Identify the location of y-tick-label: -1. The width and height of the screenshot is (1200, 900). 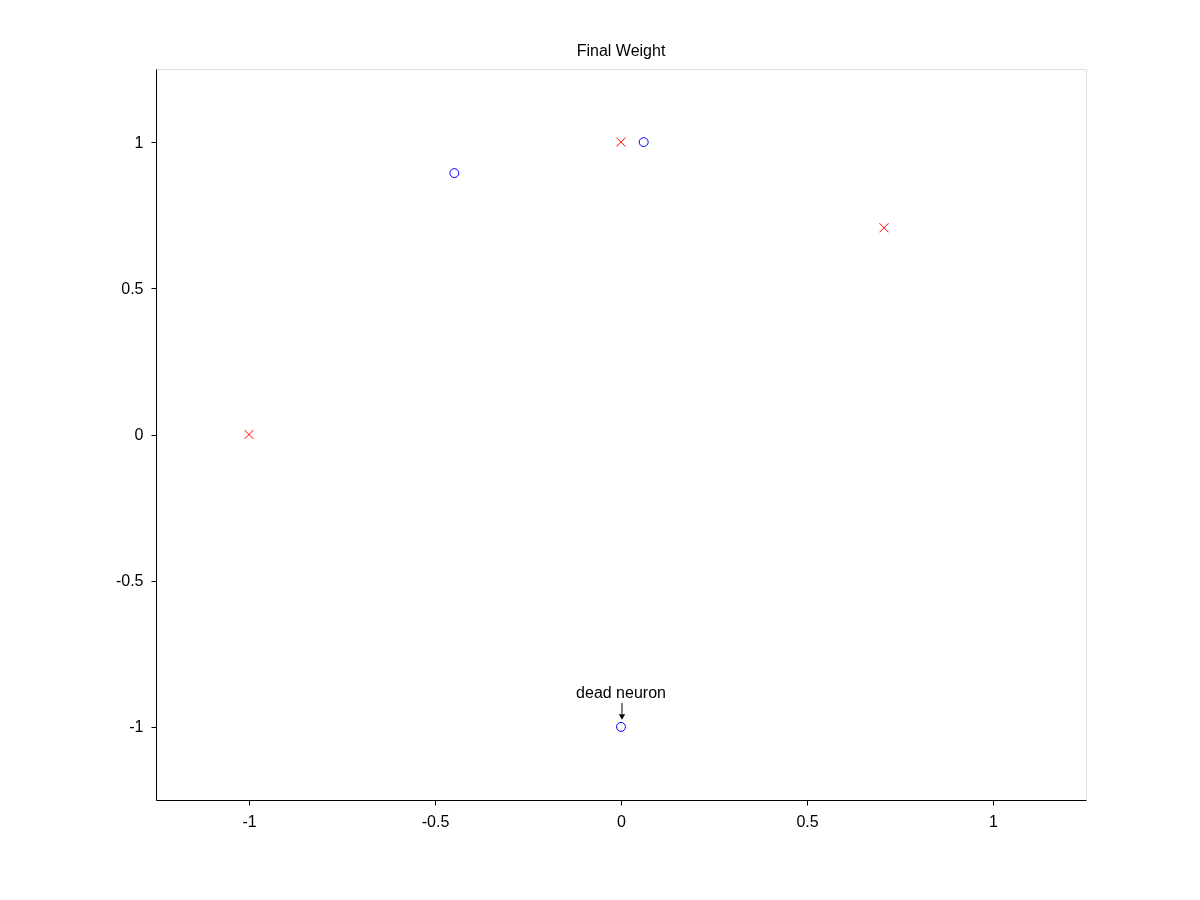
(136, 727).